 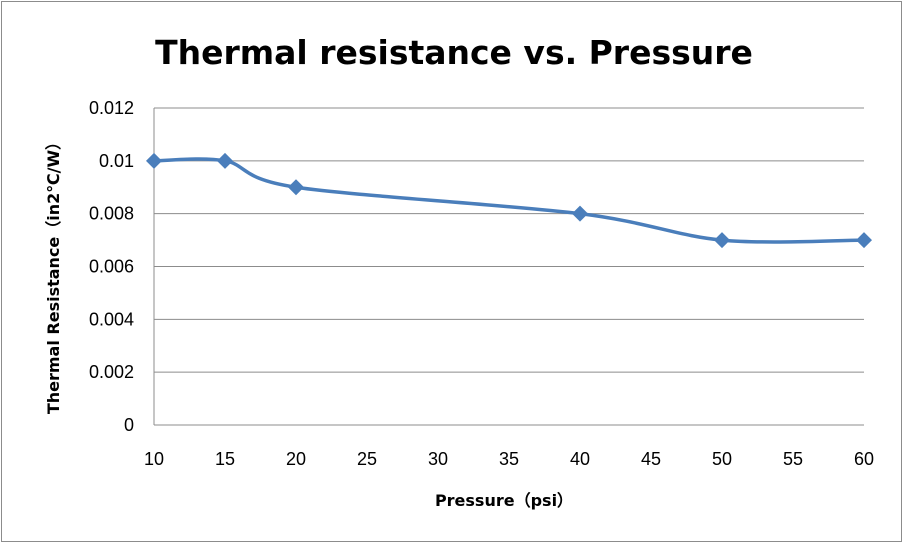 I want to click on x-axis-ticks: 10 15 20 25 30 35 40 45 50 55 60, so click(x=509, y=459).